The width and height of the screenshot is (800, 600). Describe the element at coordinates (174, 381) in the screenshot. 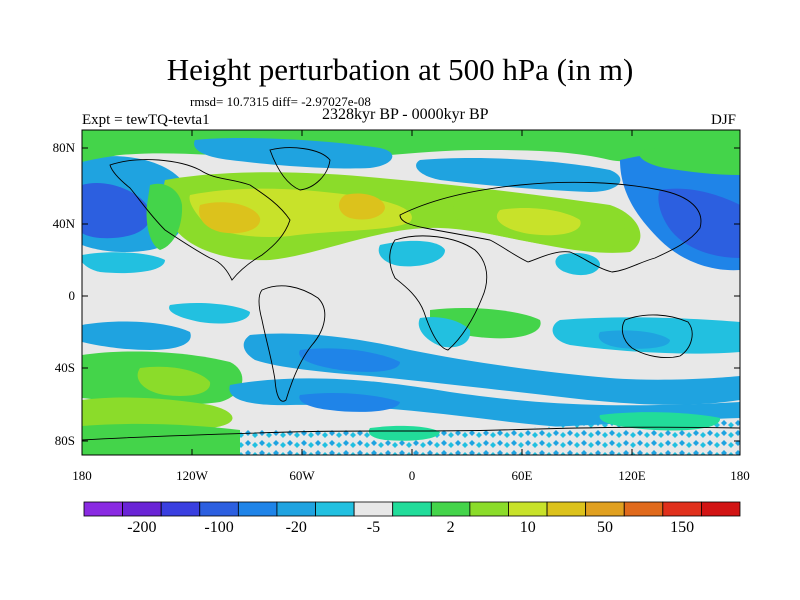

I see `sh-pacific-high` at that location.